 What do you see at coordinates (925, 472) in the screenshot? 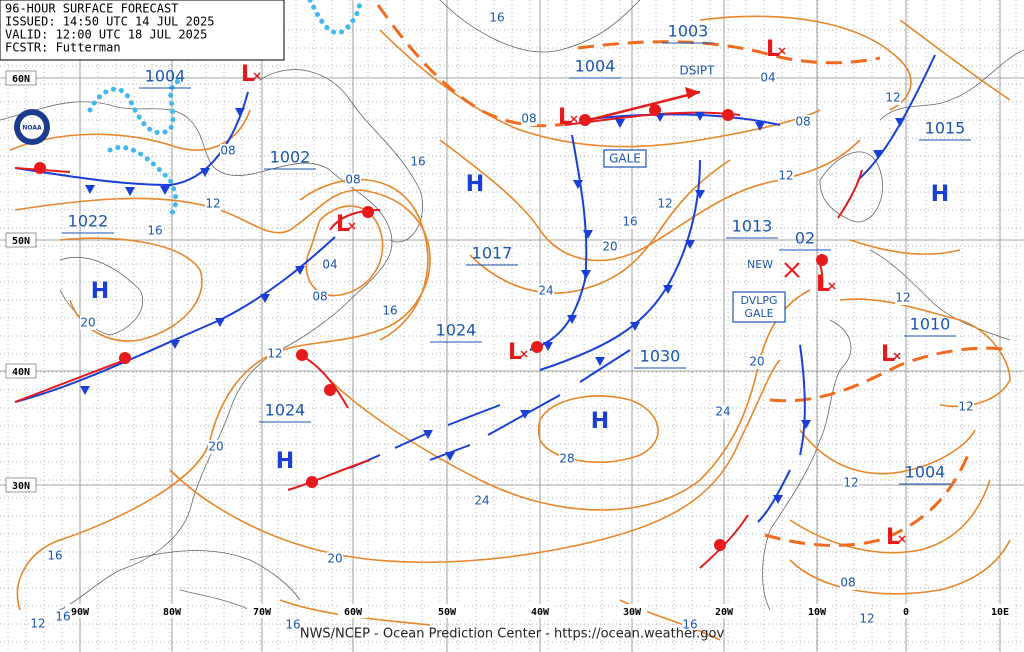
I see `pressure-label: 1004` at bounding box center [925, 472].